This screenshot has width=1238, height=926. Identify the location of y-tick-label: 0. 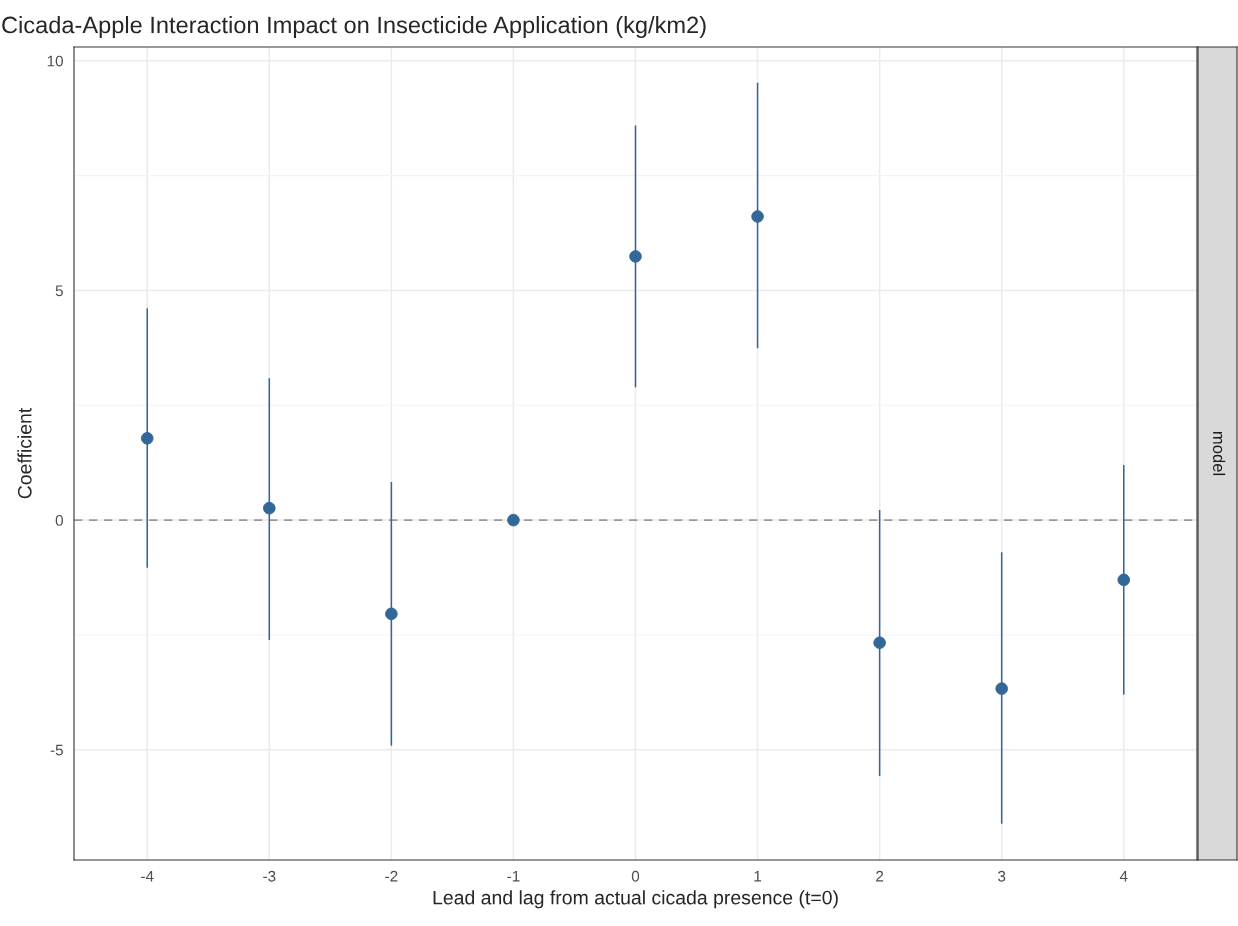
(59, 520).